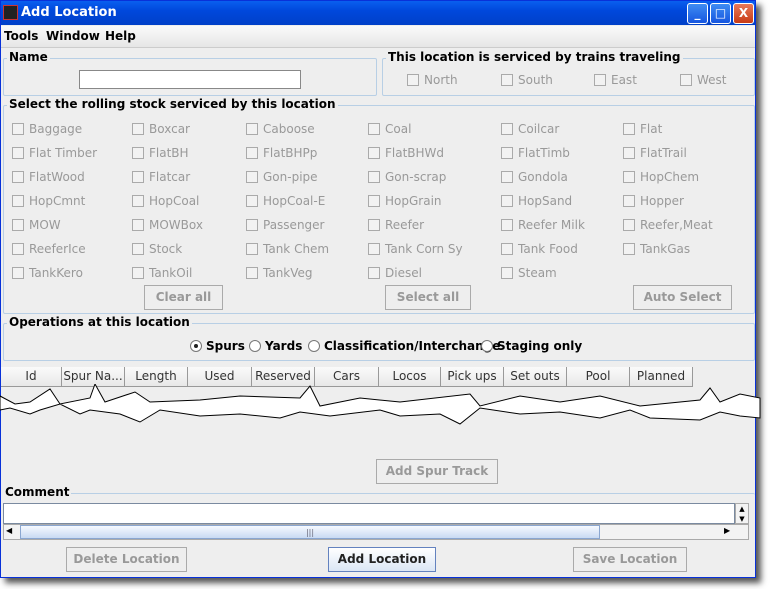 The width and height of the screenshot is (772, 589). I want to click on rolling-stock-checkbox: HopGrain, so click(405, 201).